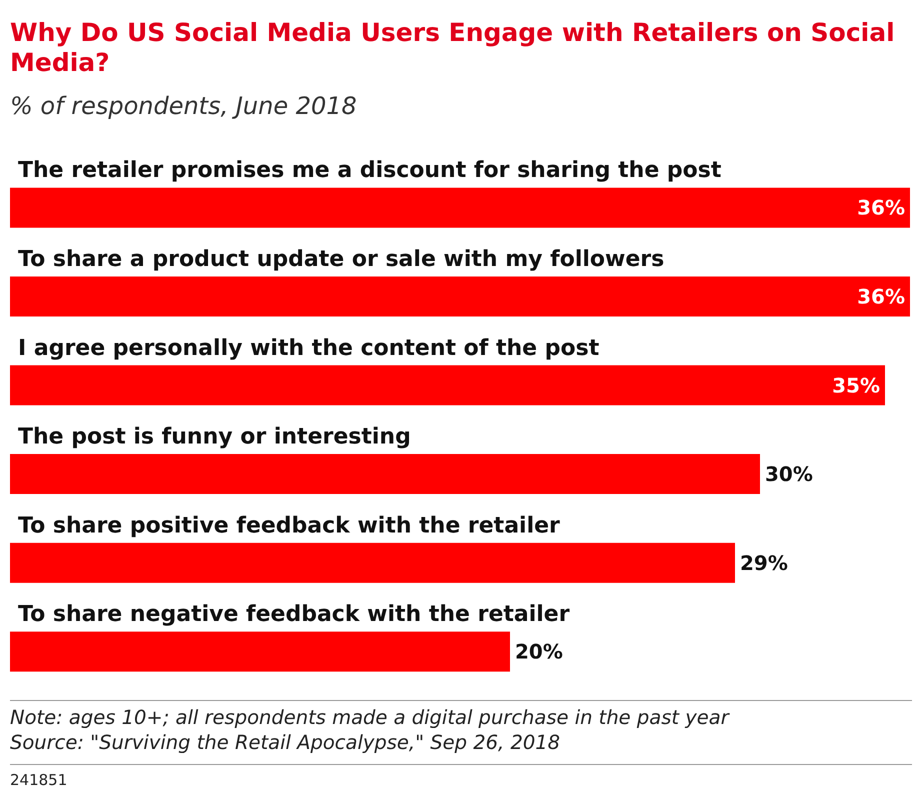 Image resolution: width=922 pixels, height=806 pixels. I want to click on y-tick-label: To share negative feedback with the retailer, so click(294, 615).